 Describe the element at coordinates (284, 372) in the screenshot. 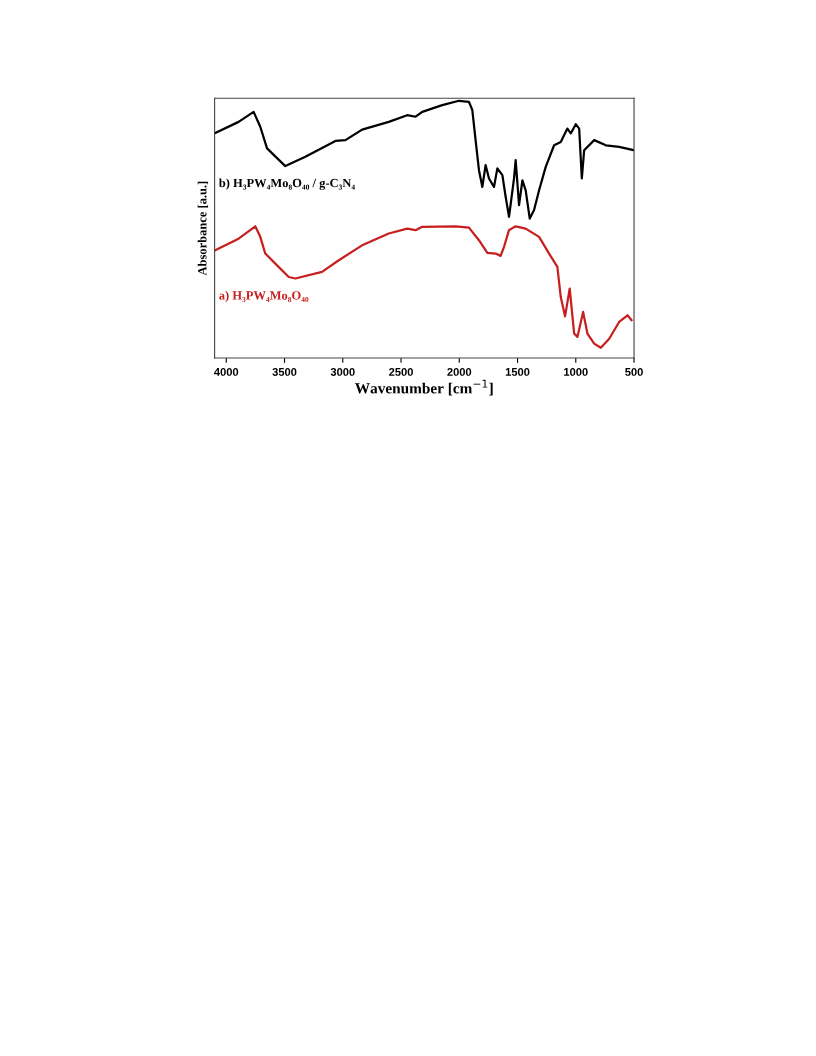

I see `x-tick-label: 3500` at that location.